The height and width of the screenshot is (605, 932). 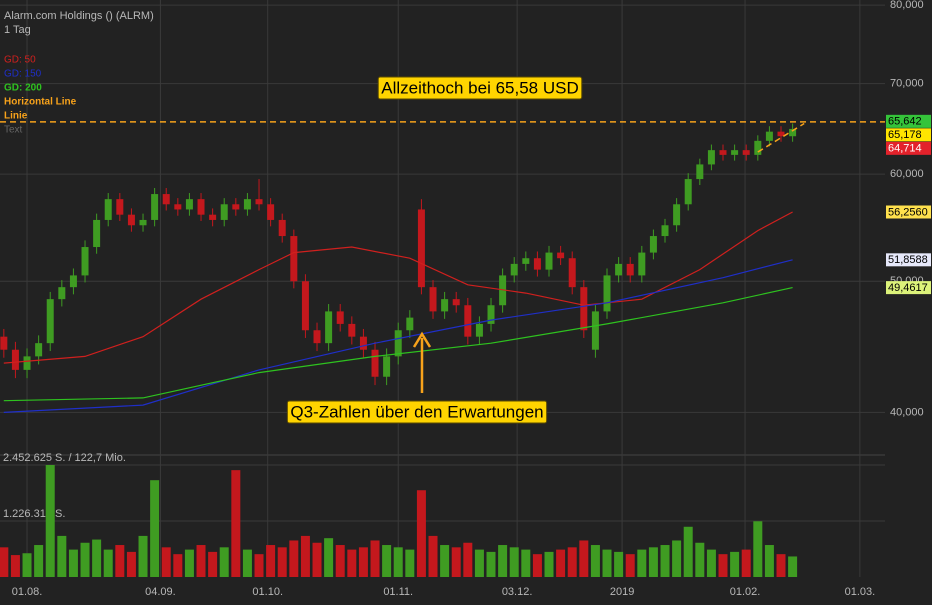 What do you see at coordinates (907, 174) in the screenshot?
I see `y-tick-label: 60,000` at bounding box center [907, 174].